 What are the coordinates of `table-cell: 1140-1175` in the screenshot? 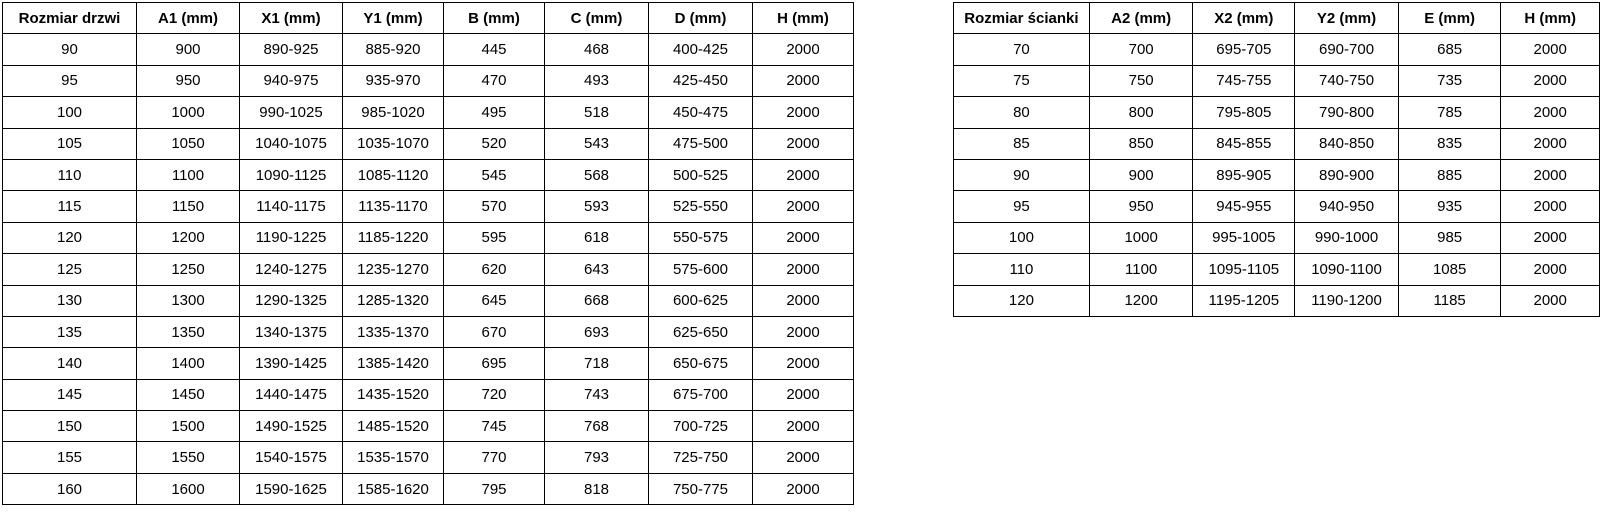 It's located at (291, 206).